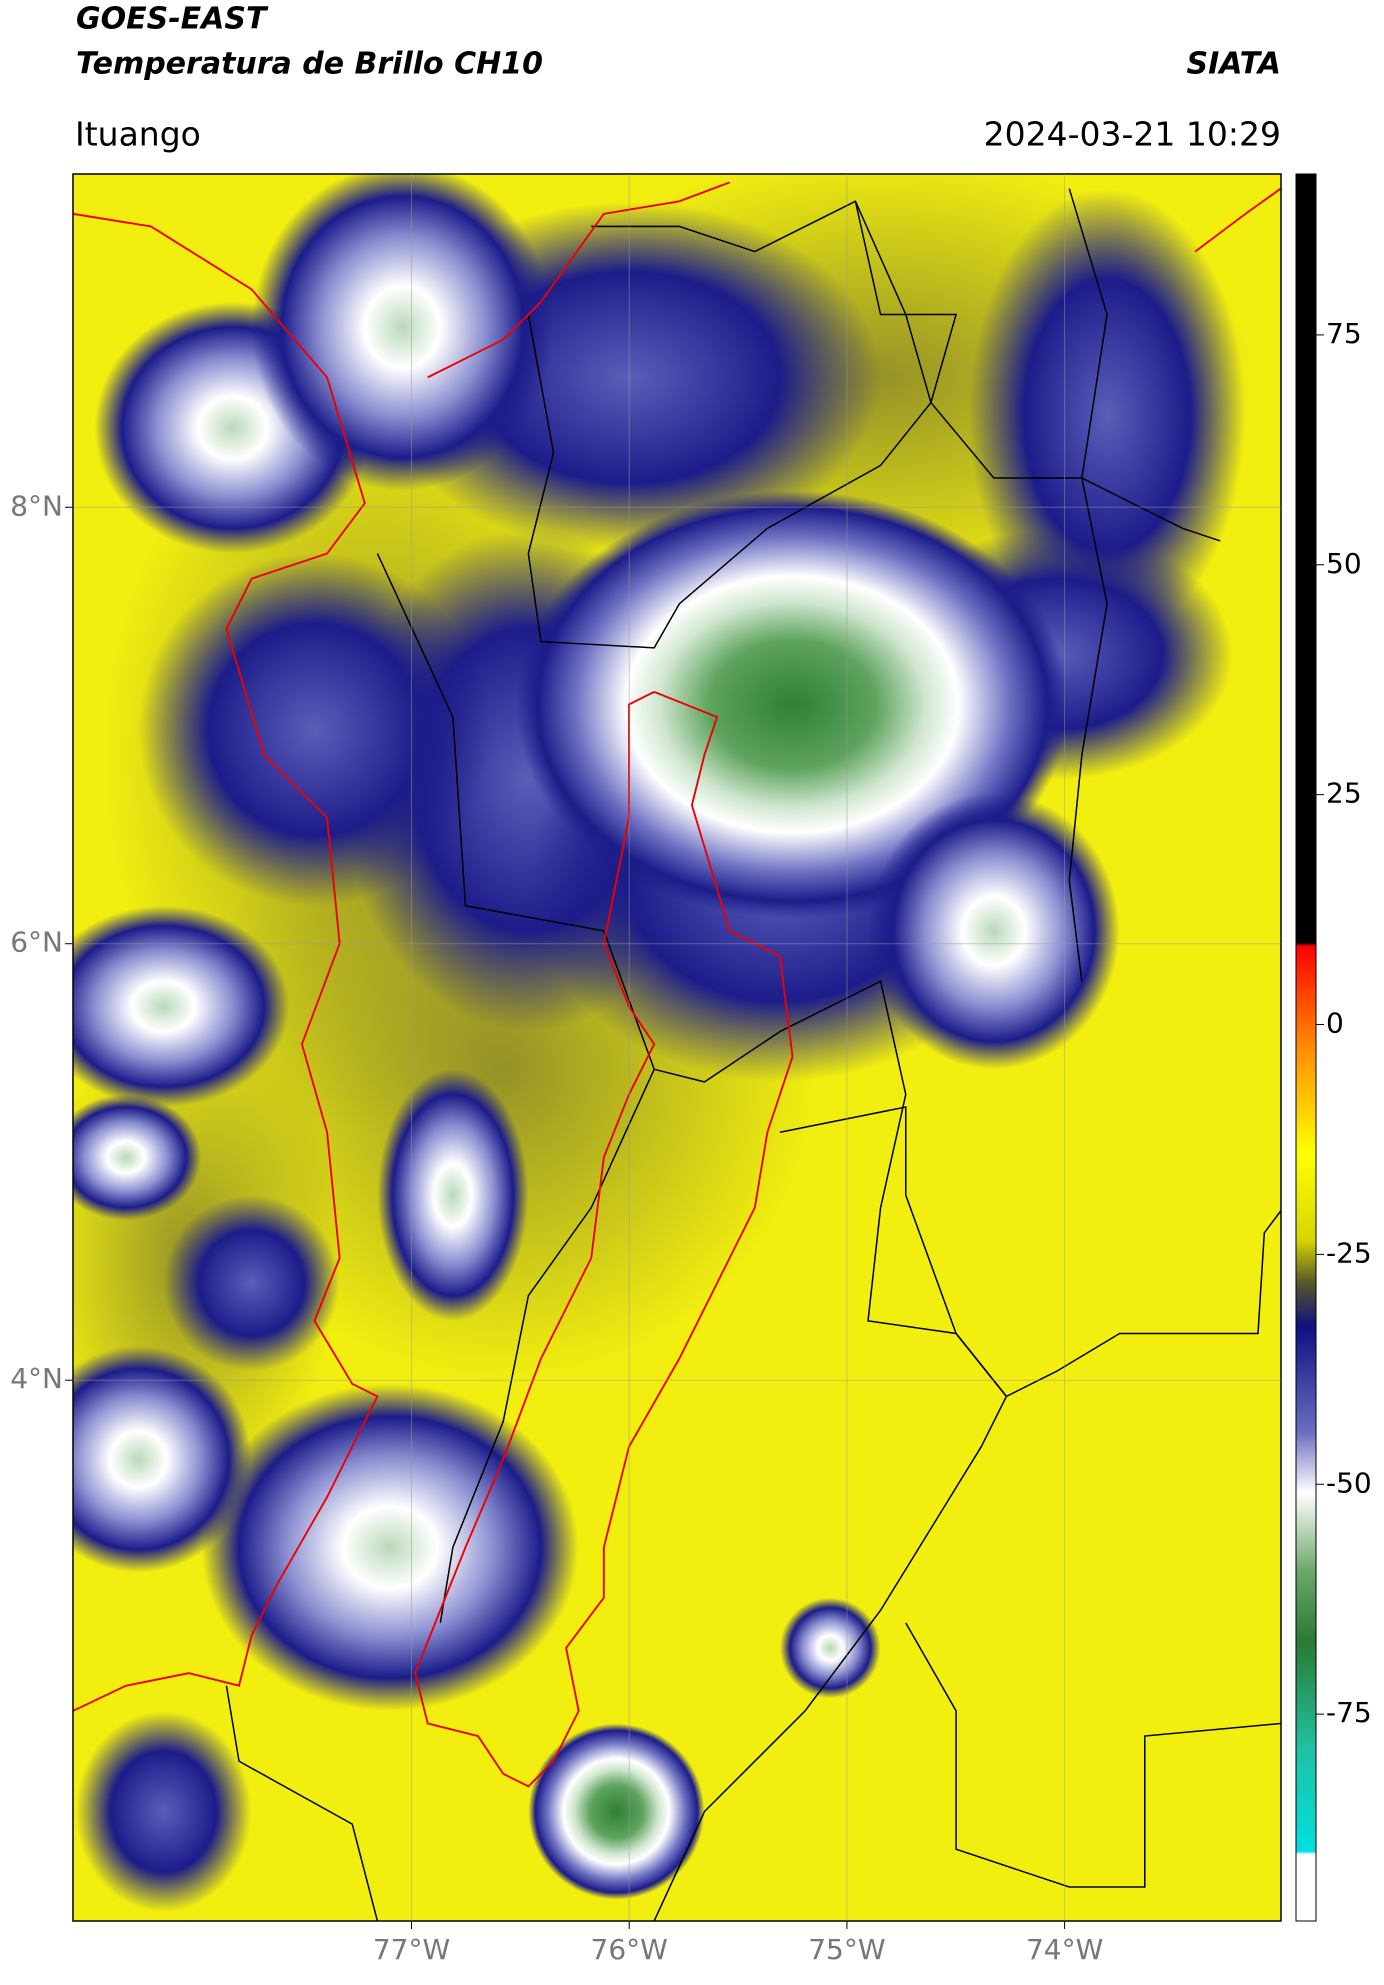  Describe the element at coordinates (1132, 134) in the screenshot. I see `timestamp: 2024-03-21 10:29` at that location.